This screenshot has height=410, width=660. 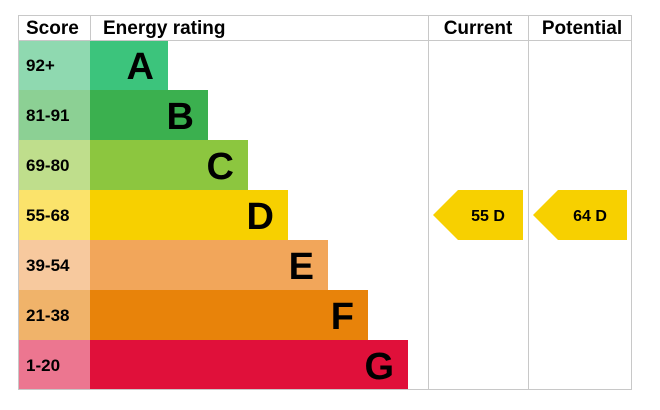 What do you see at coordinates (590, 216) in the screenshot?
I see `potential-rating-label: 64 D` at bounding box center [590, 216].